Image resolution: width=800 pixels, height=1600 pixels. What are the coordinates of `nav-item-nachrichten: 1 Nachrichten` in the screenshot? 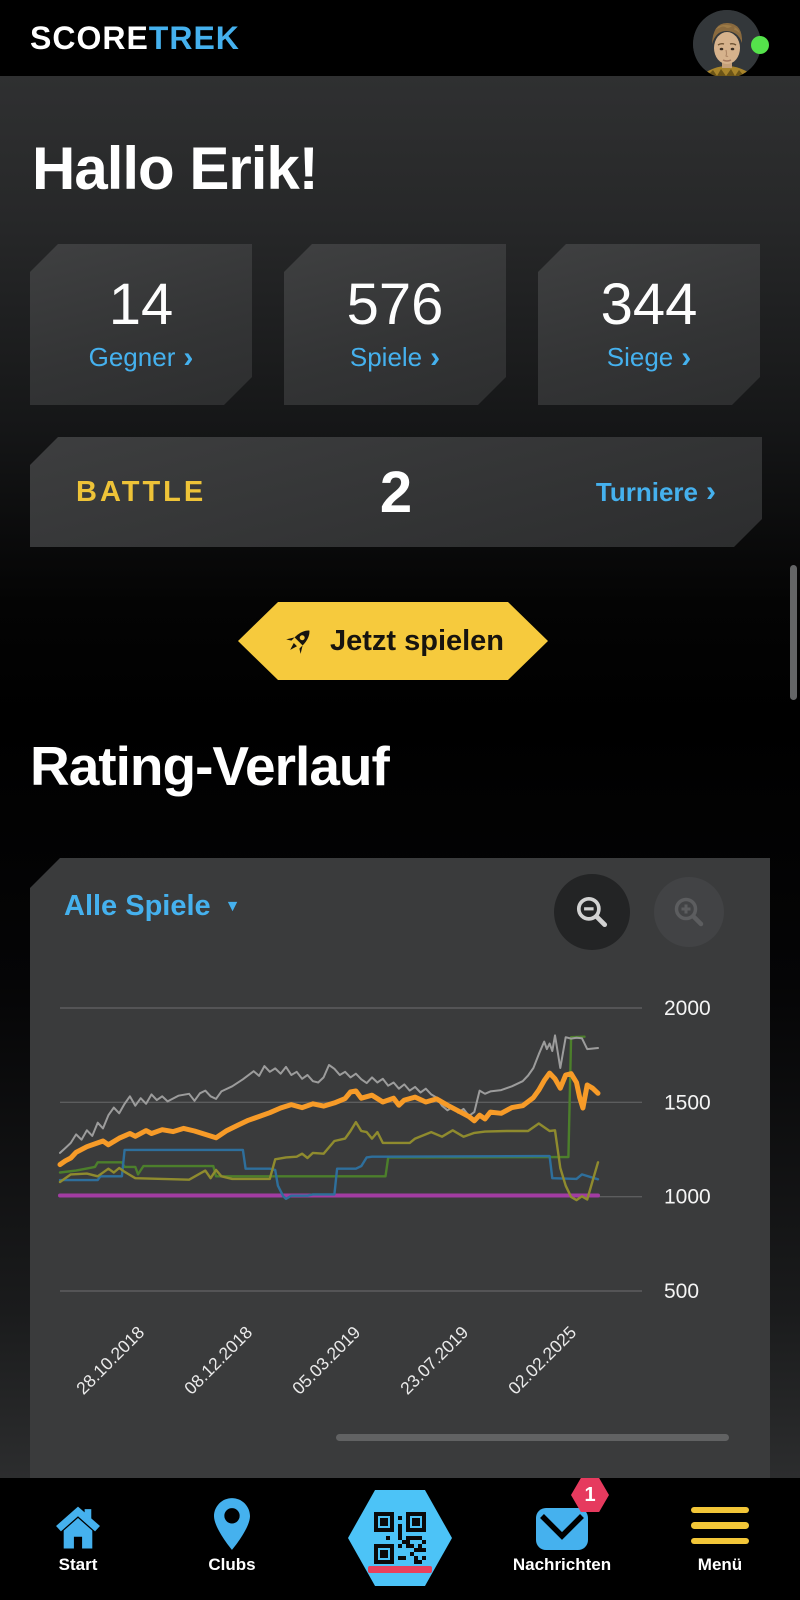 It's located at (562, 1526).